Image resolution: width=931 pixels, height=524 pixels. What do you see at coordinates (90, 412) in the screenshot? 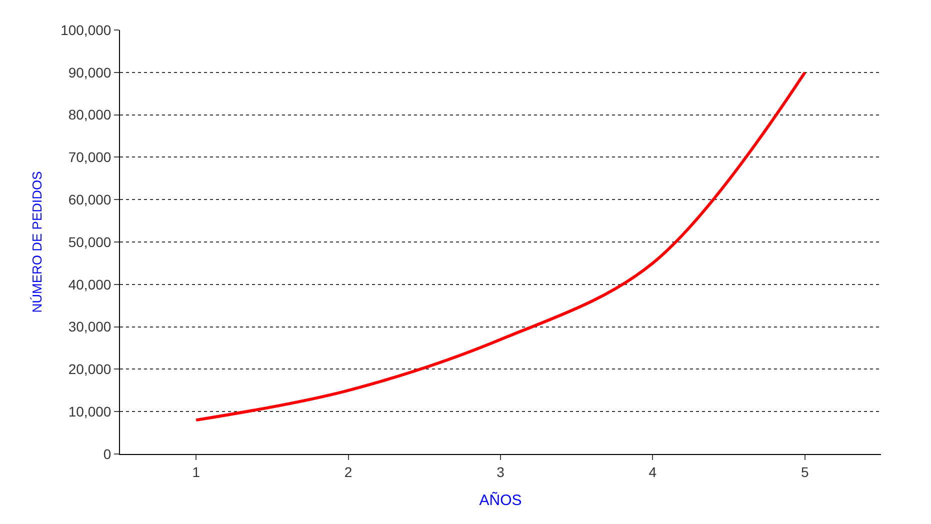
I see `y-tick-label: 10,000` at bounding box center [90, 412].